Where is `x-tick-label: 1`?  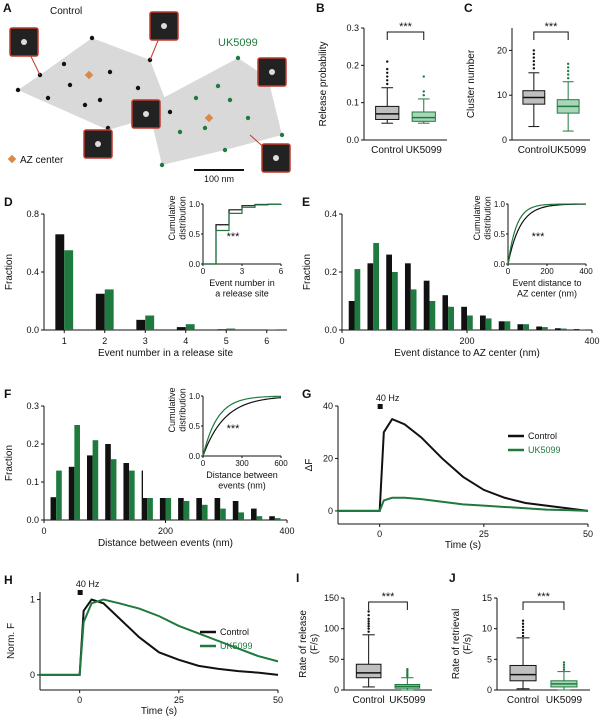
x-tick-label: 1 is located at coordinates (64, 341).